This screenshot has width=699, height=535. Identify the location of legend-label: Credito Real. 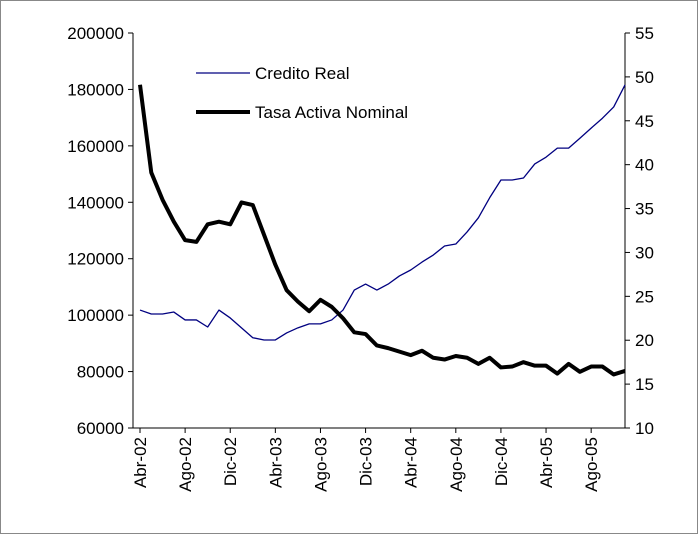
(302, 73).